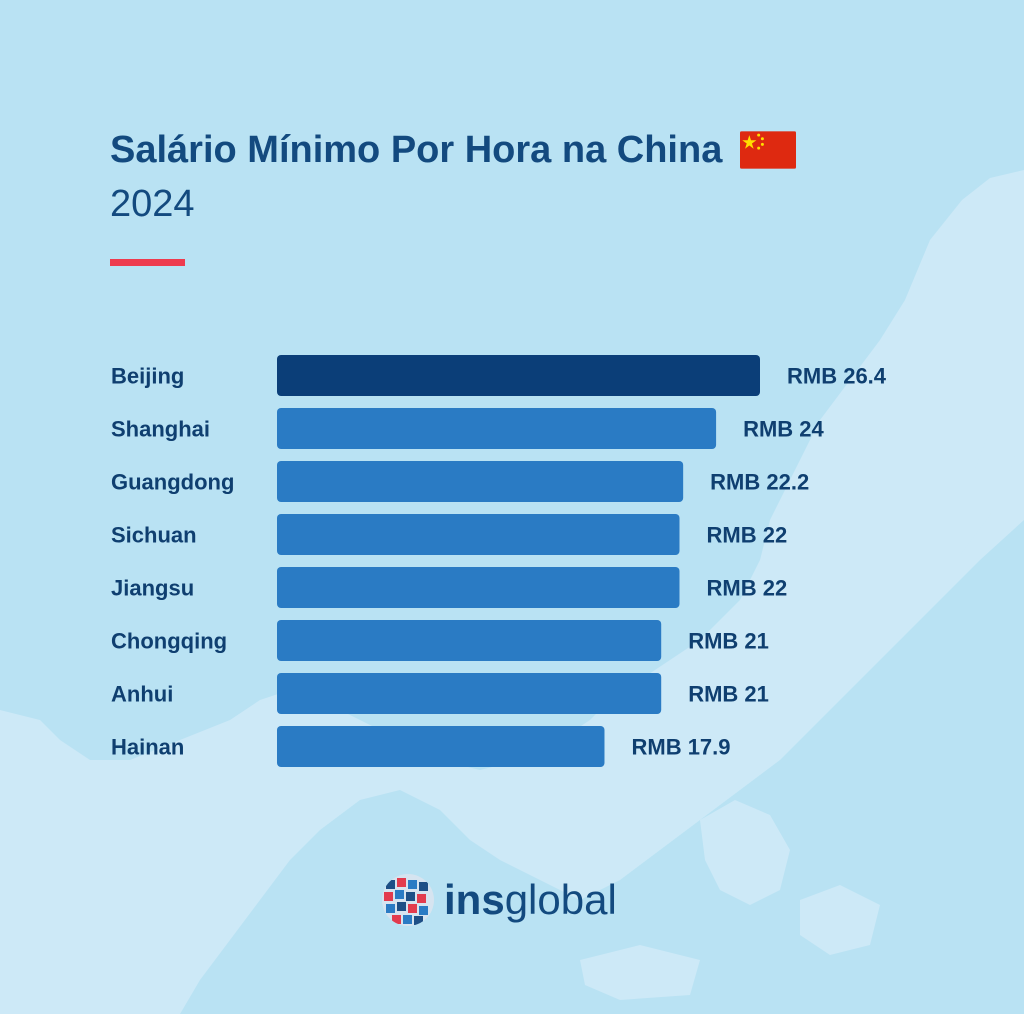 Image resolution: width=1024 pixels, height=1014 pixels. What do you see at coordinates (837, 376) in the screenshot?
I see `value-label: RMB 26.4` at bounding box center [837, 376].